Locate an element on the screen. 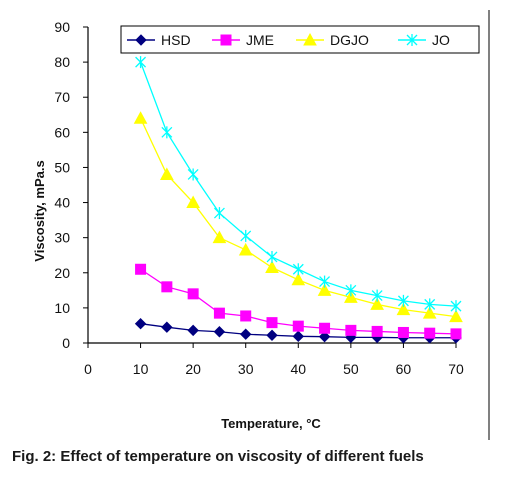  x-tick-label: 50 is located at coordinates (351, 369).